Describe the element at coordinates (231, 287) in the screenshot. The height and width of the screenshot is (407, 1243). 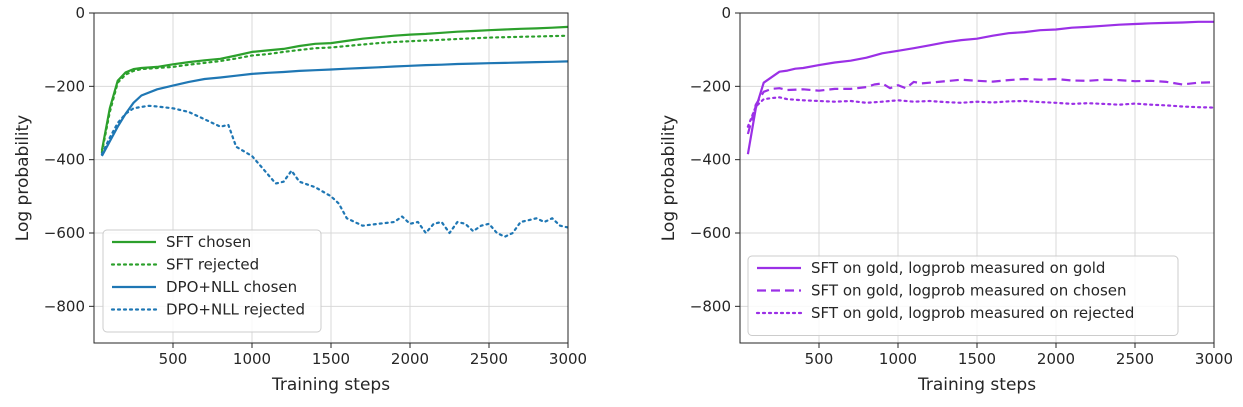
I see `legend-label: DPO+NLL chosen` at that location.